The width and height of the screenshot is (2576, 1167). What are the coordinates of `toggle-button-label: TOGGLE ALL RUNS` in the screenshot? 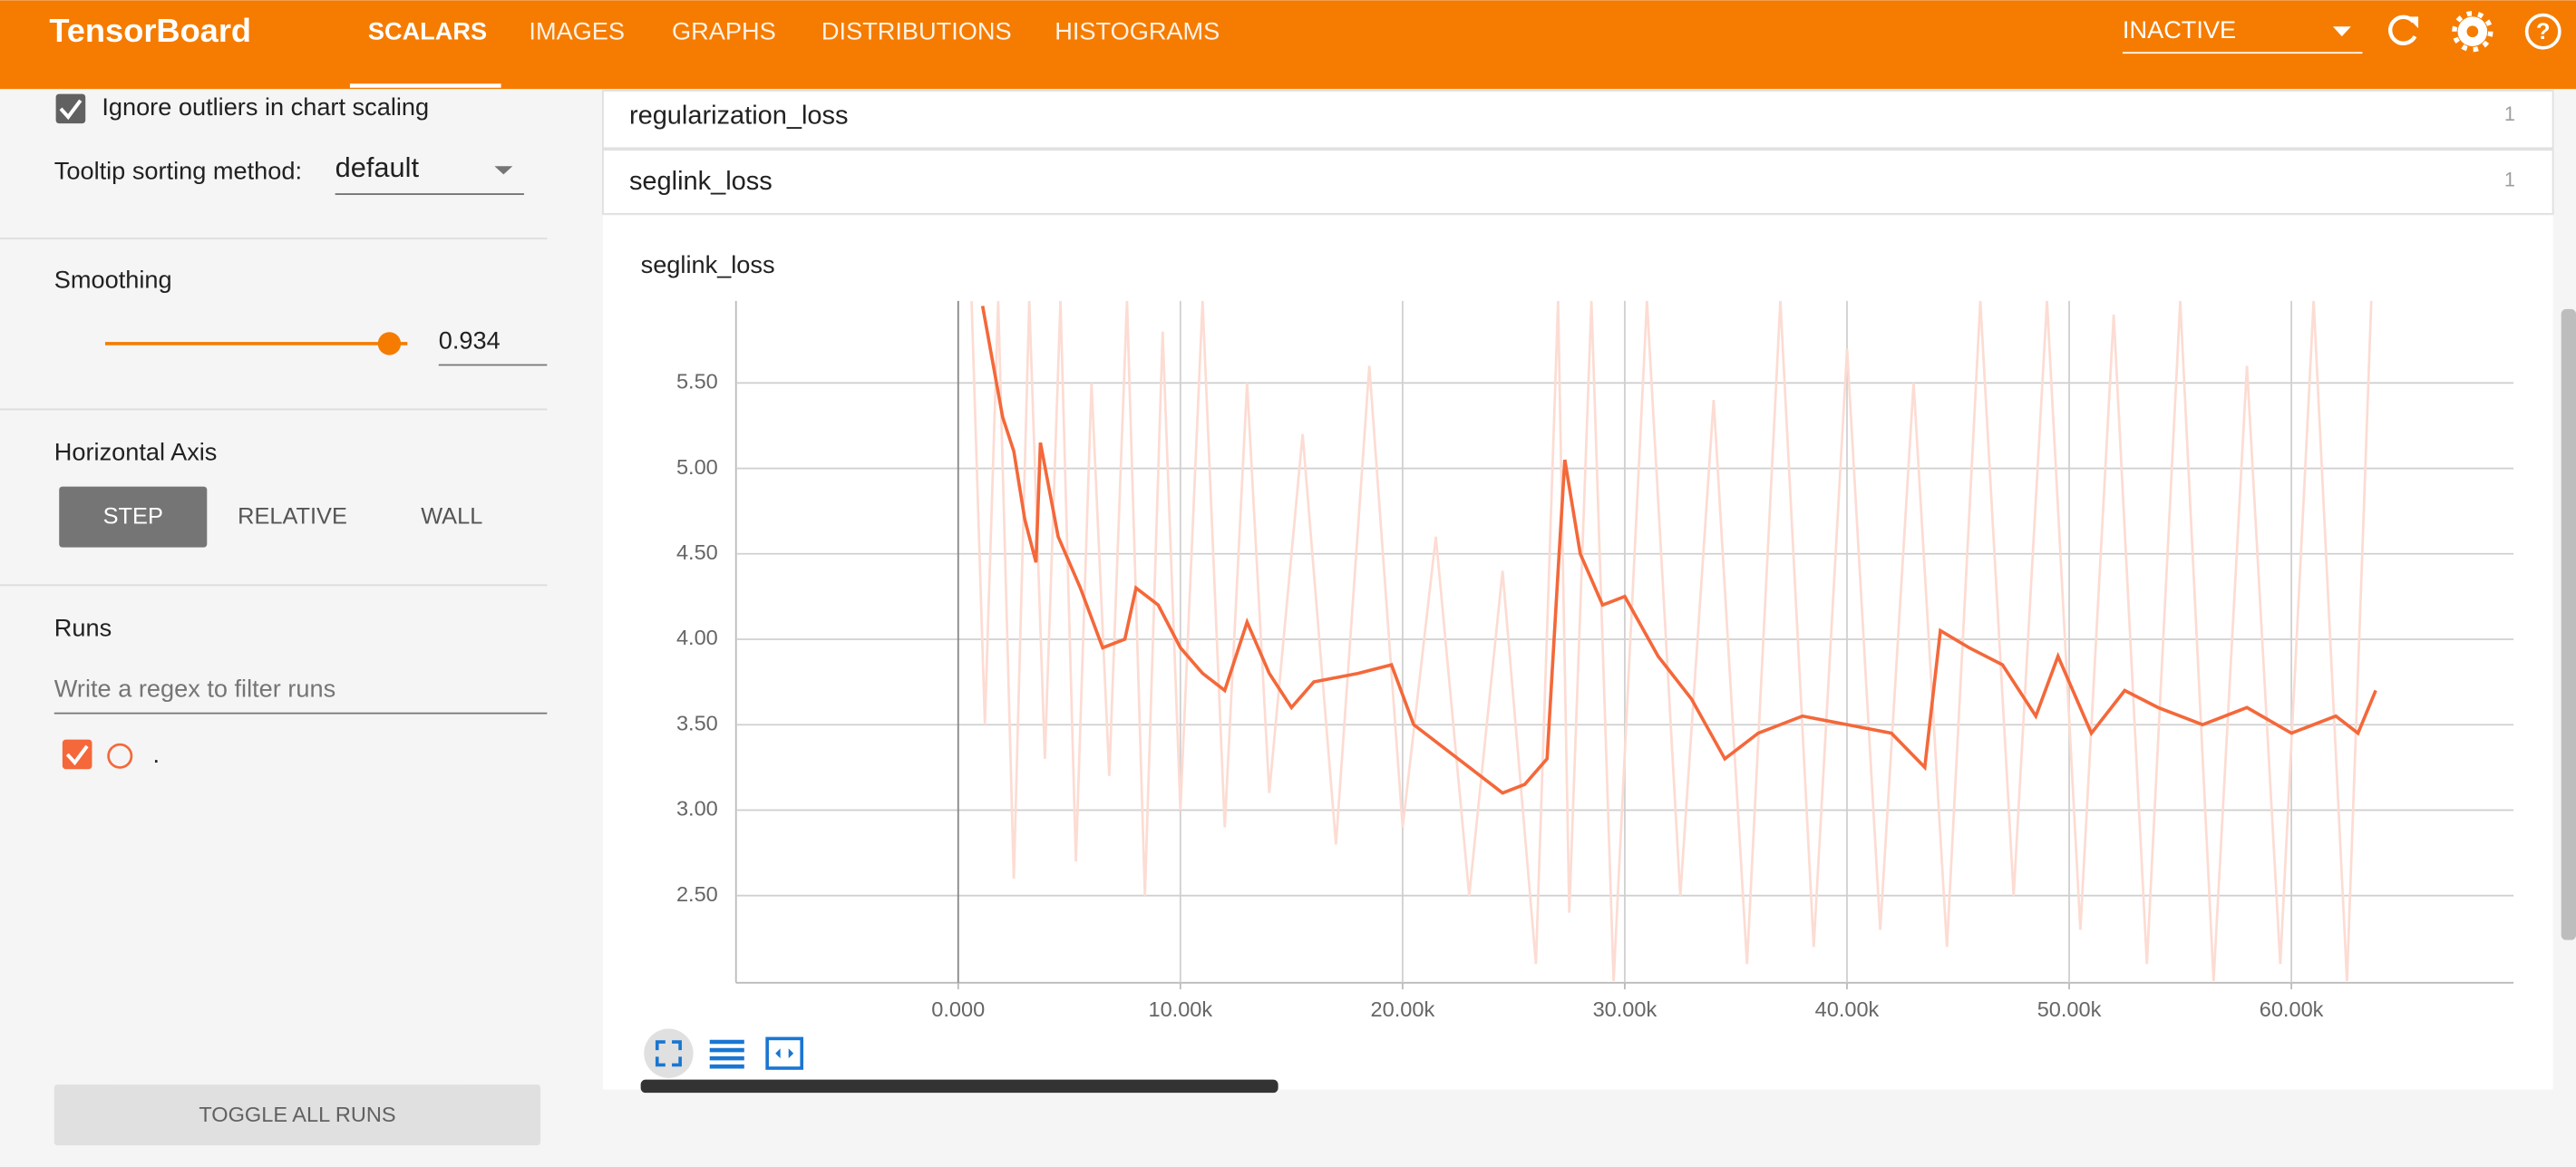 It's located at (297, 1114).